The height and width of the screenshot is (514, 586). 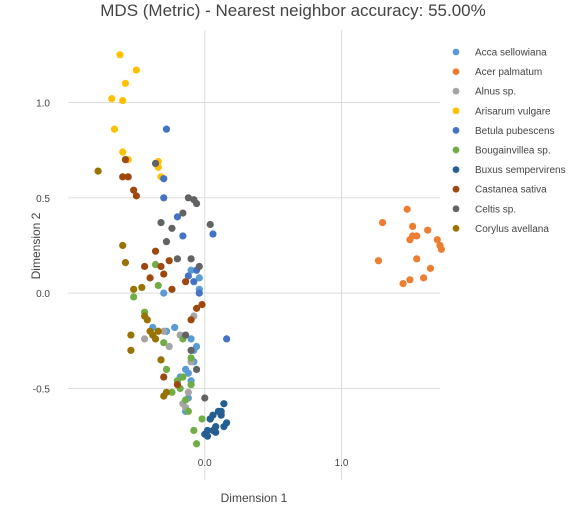 I want to click on legend-item: Acca sellowiana, so click(x=500, y=53).